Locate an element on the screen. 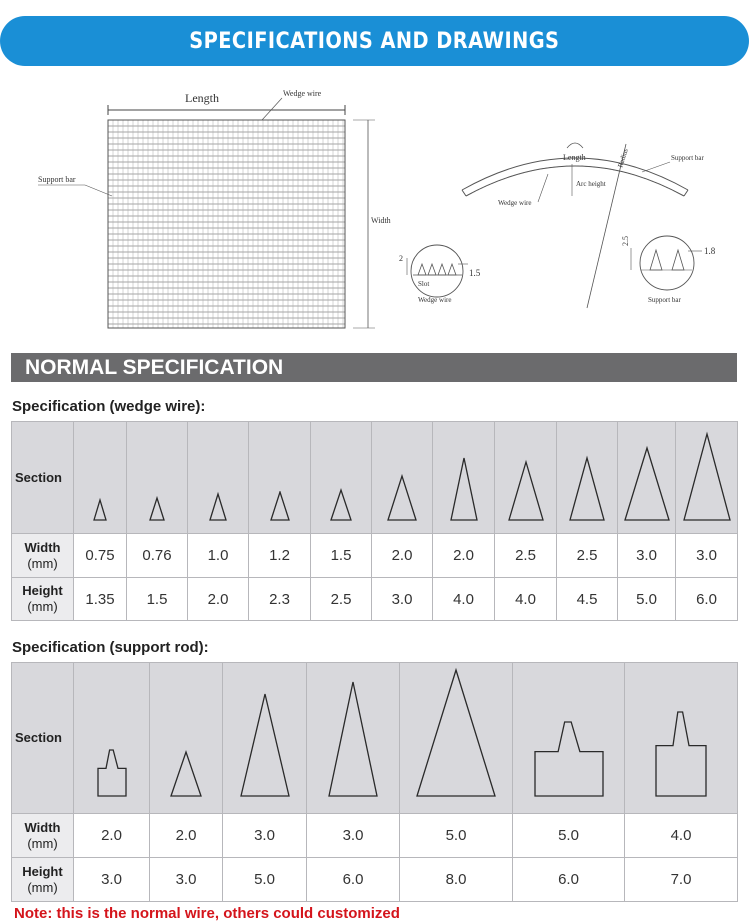  rod-profile-1-outline is located at coordinates (111, 773).